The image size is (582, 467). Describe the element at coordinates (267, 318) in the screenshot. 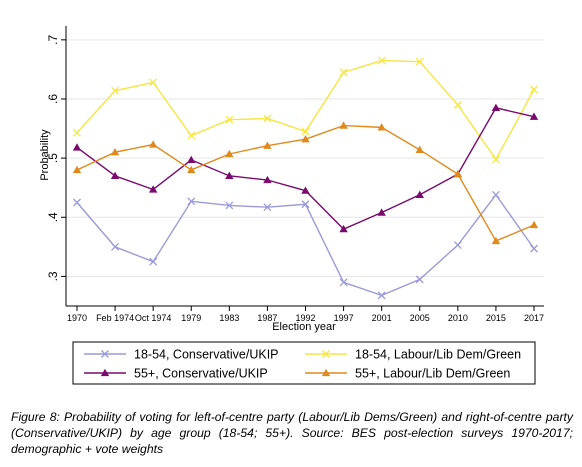

I see `x-tick-label: 1987` at that location.